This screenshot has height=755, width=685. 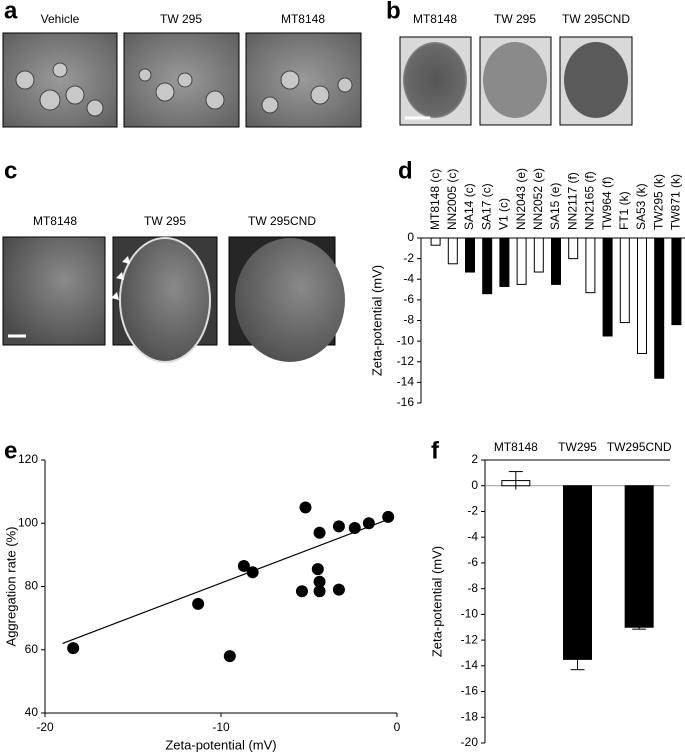 What do you see at coordinates (538, 199) in the screenshot?
I see `category-label: NN2052 (e)` at bounding box center [538, 199].